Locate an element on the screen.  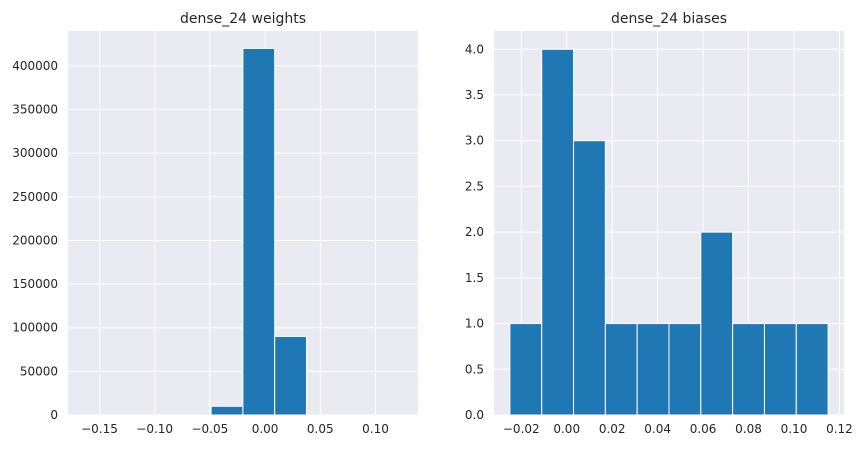
y-tick-label: 0 is located at coordinates (54, 415).